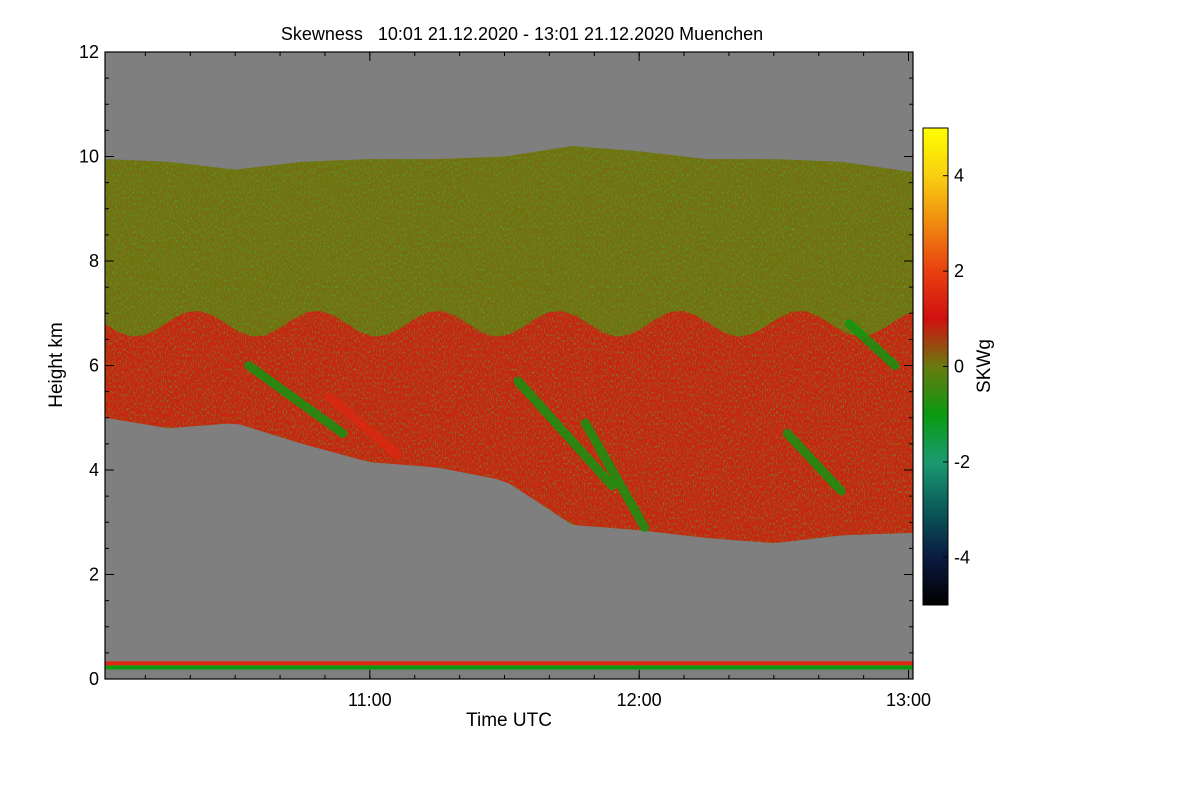 The height and width of the screenshot is (800, 1200). Describe the element at coordinates (639, 700) in the screenshot. I see `x-tick-label: 12:00` at that location.